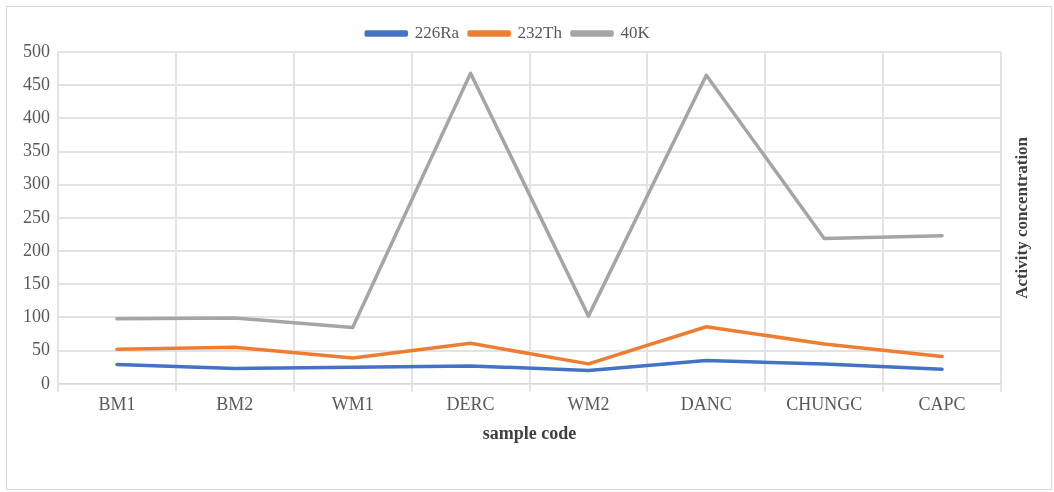 The image size is (1054, 492). What do you see at coordinates (36, 50) in the screenshot?
I see `y-tick-label: 500` at bounding box center [36, 50].